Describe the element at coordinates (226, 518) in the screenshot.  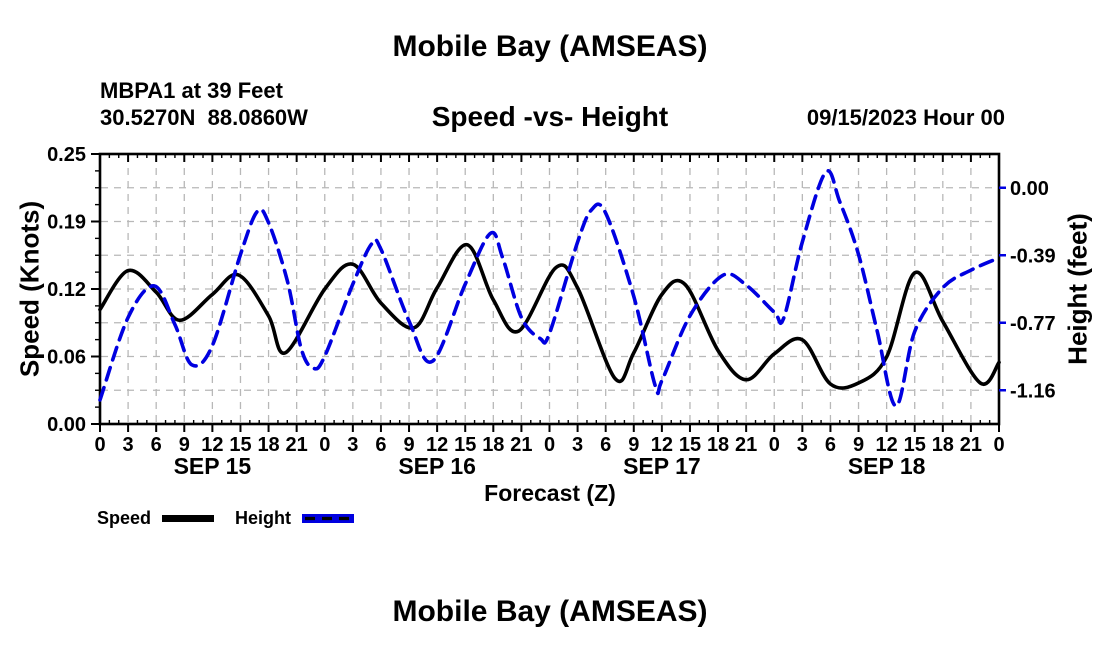
I see `chart-legend: Speed Height` at that location.